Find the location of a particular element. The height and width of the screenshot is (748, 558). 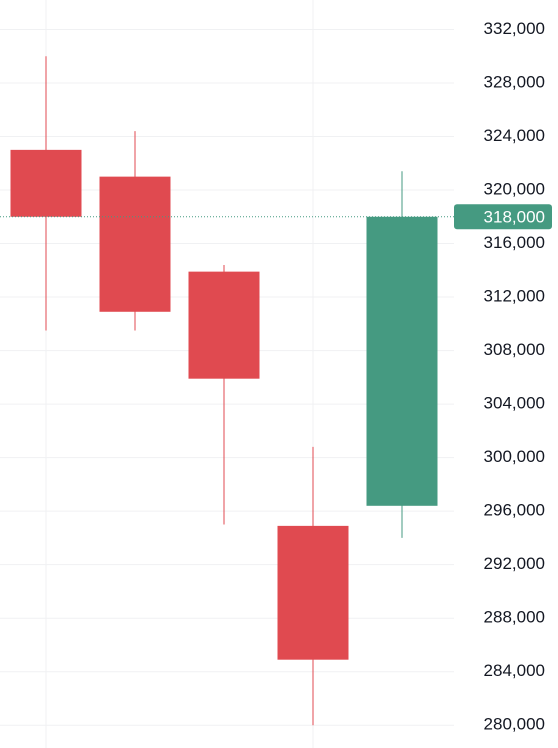

y-tick-label: 332,000 is located at coordinates (514, 28).